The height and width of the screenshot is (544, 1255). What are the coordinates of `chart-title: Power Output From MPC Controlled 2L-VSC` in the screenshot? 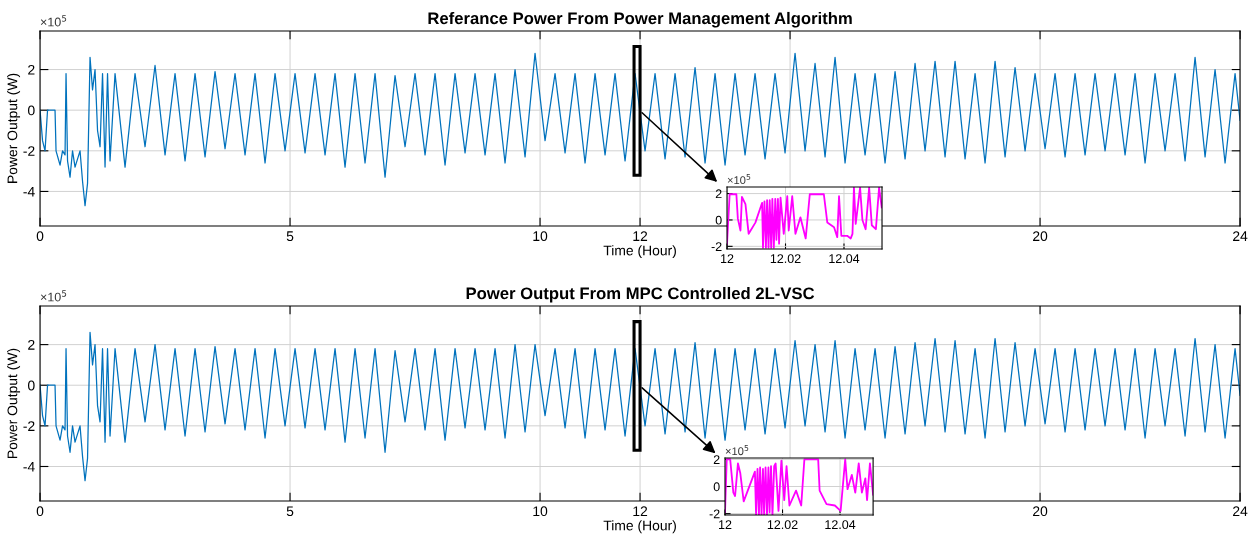 It's located at (640, 294).